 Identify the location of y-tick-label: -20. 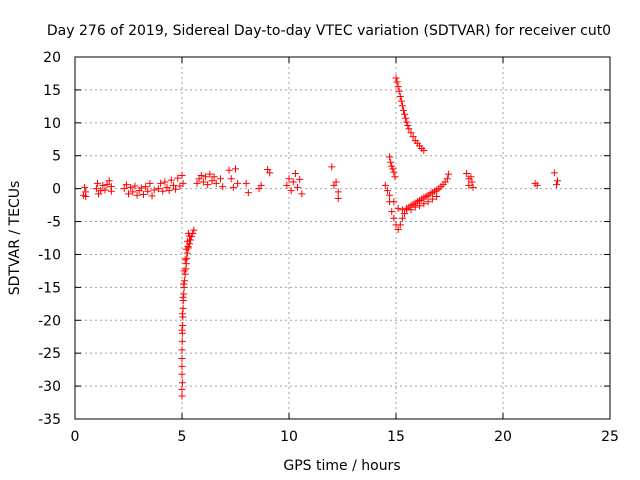
(49, 321).